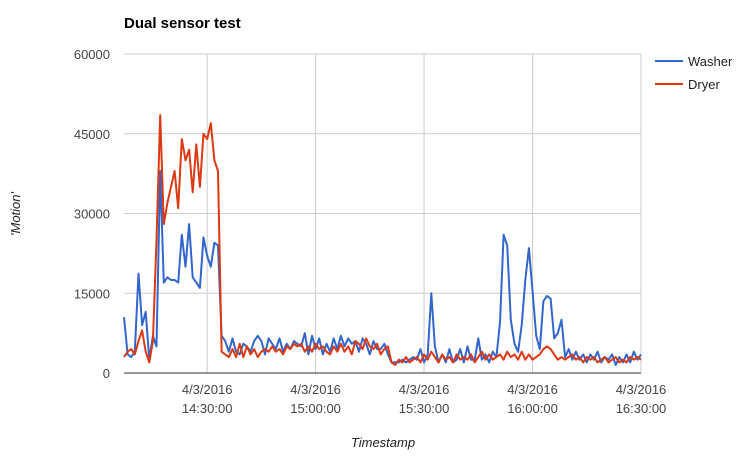  I want to click on y-axis-label: 'Motion', so click(15, 213).